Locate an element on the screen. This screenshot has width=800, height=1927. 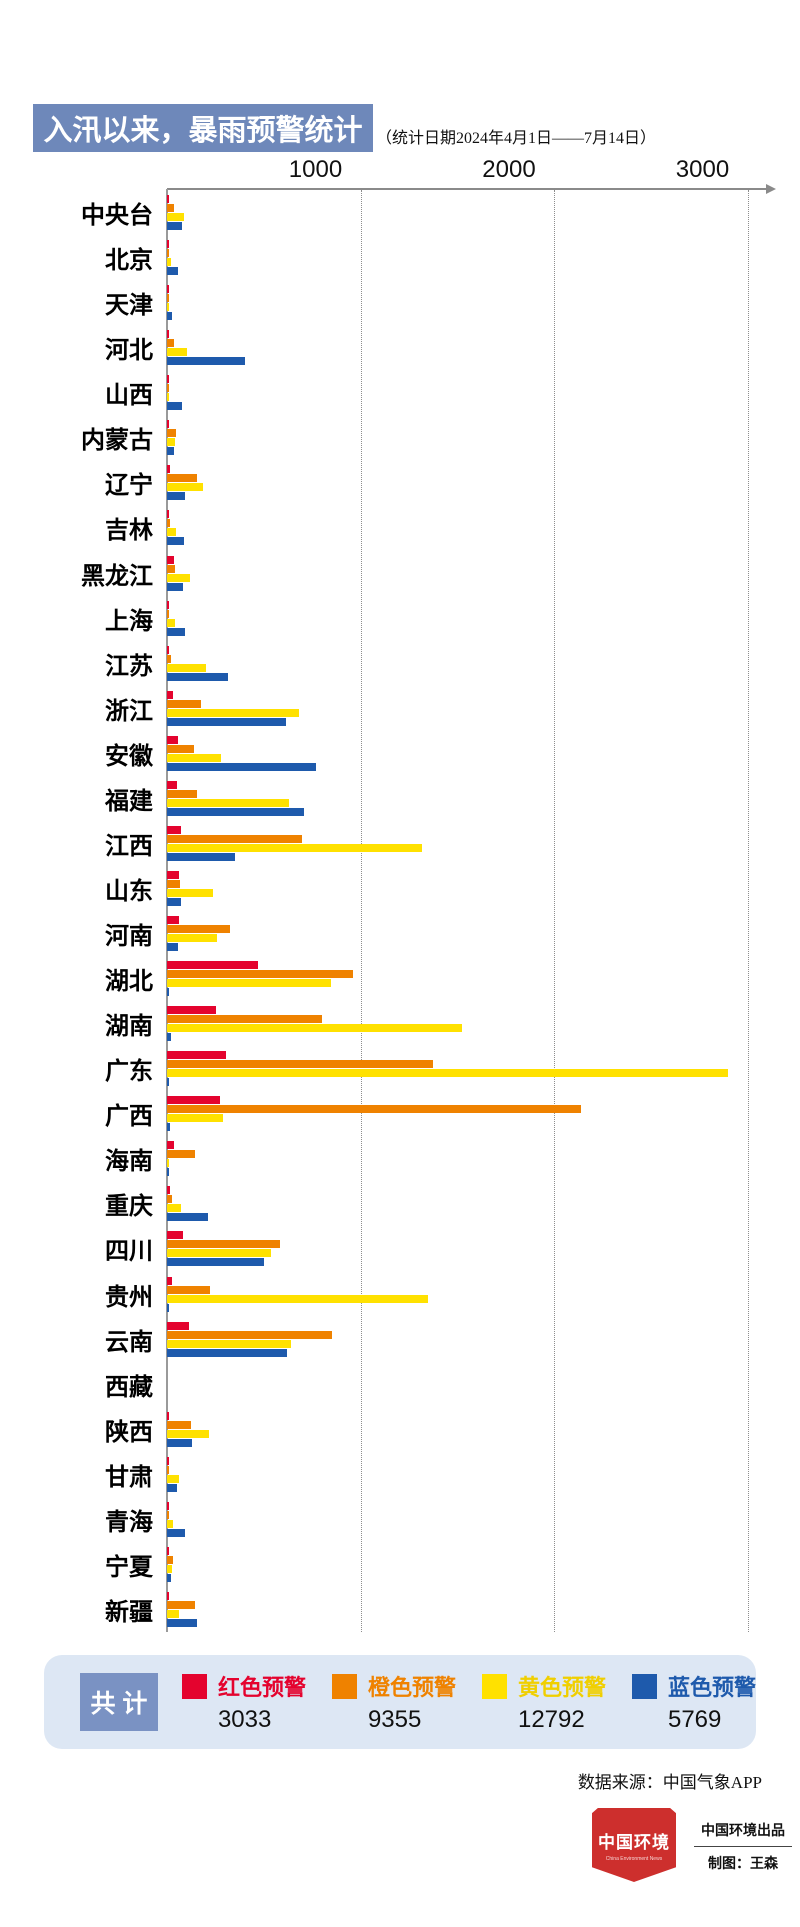
category-label: 福建 is located at coordinates (129, 801).